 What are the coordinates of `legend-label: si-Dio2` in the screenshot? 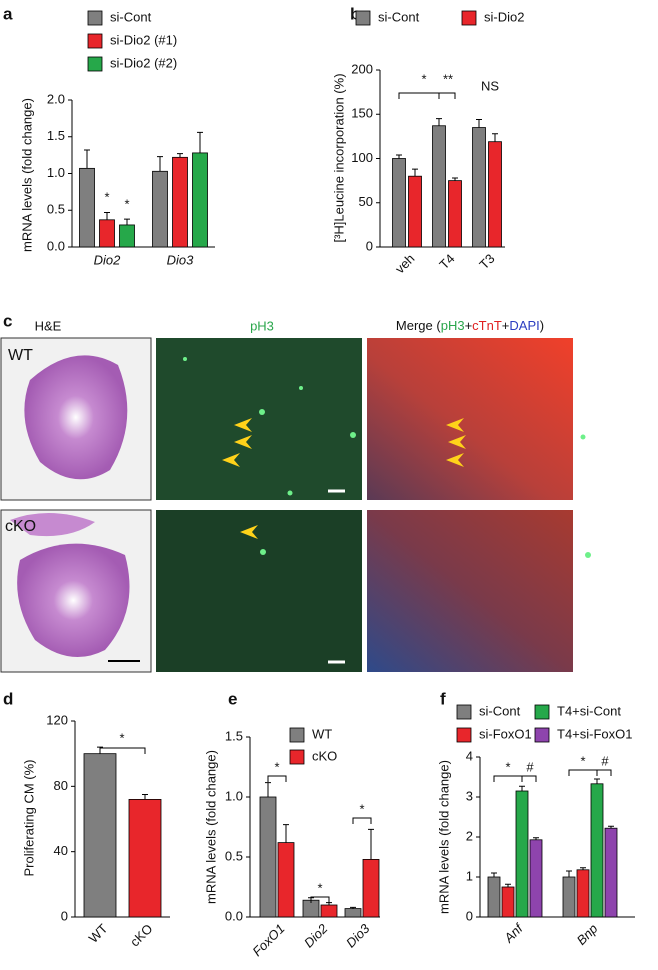 It's located at (504, 16).